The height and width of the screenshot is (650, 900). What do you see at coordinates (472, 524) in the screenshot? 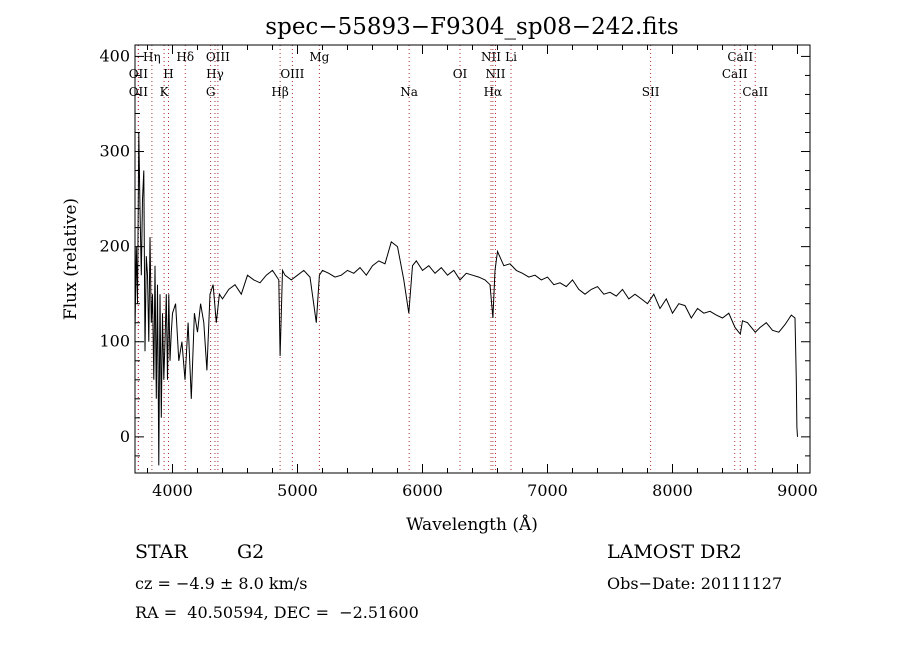
I see `x-axis-label: Wavelength (Å)` at bounding box center [472, 524].